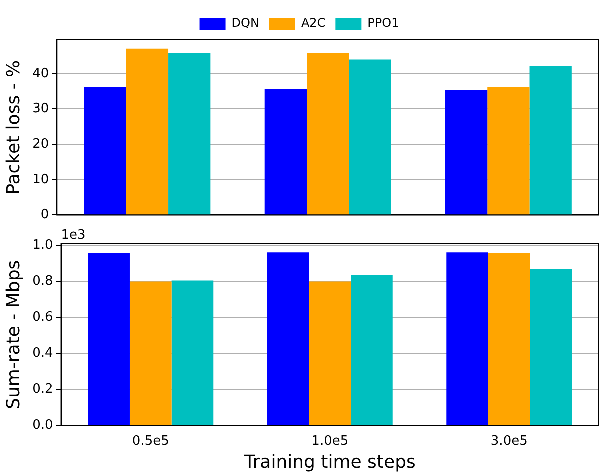 Image resolution: width=609 pixels, height=474 pixels. Describe the element at coordinates (384, 23) in the screenshot. I see `legend-label: PPO1` at that location.